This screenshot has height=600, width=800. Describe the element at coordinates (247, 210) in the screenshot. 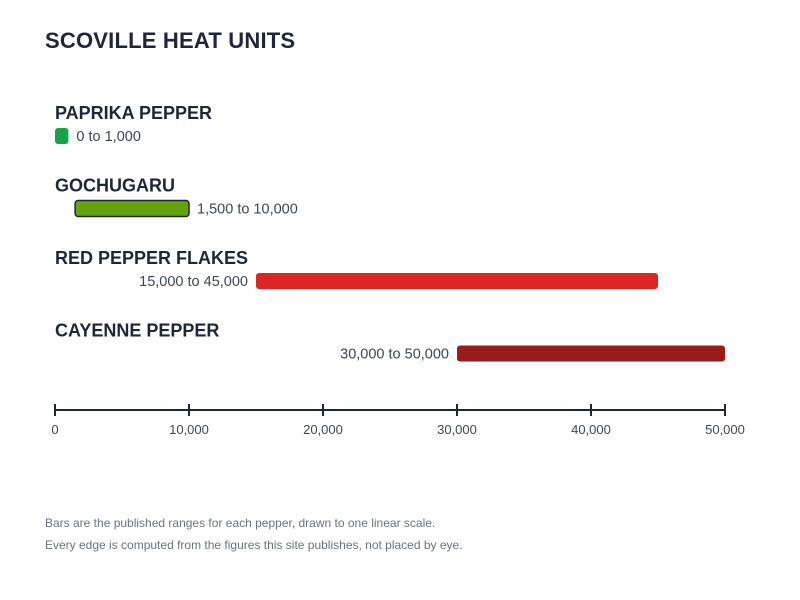

I see `range-label: 1,500 to 10,000` at that location.